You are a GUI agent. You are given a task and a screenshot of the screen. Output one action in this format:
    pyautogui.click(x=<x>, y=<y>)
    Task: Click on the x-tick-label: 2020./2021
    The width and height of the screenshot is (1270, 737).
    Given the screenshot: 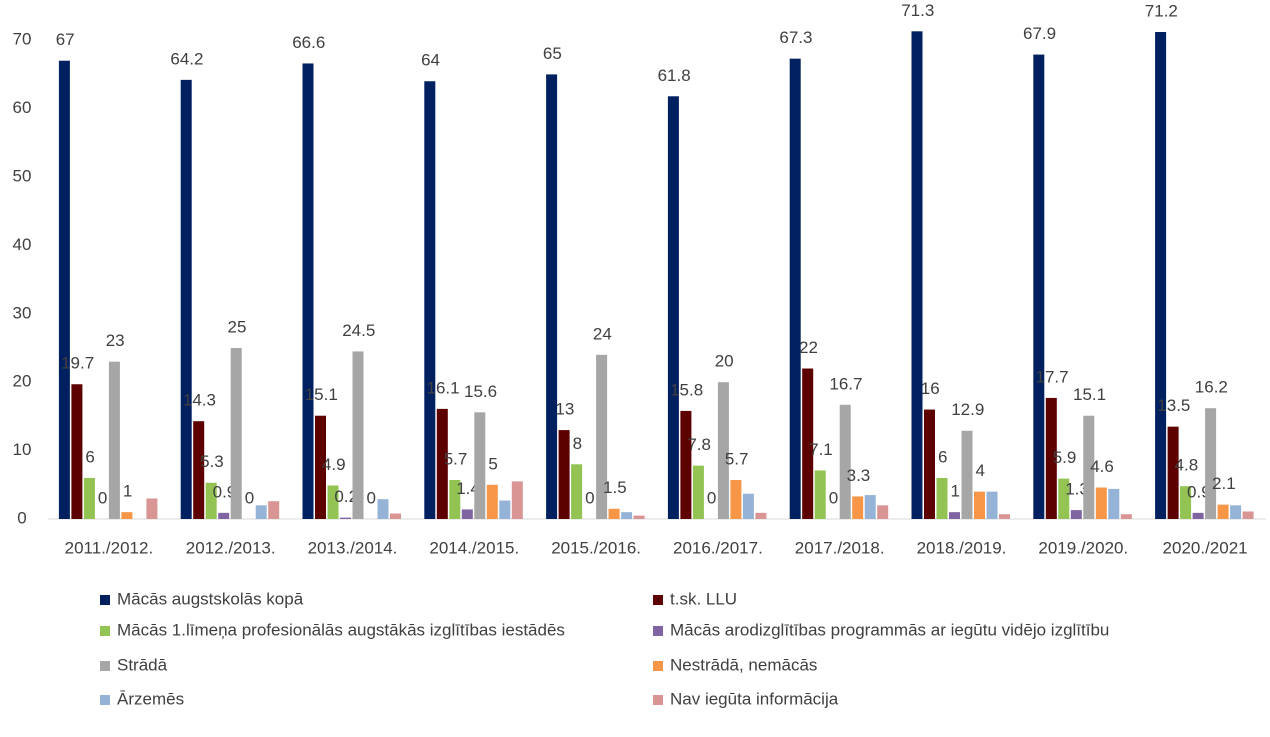 What is the action you would take?
    pyautogui.click(x=1205, y=547)
    